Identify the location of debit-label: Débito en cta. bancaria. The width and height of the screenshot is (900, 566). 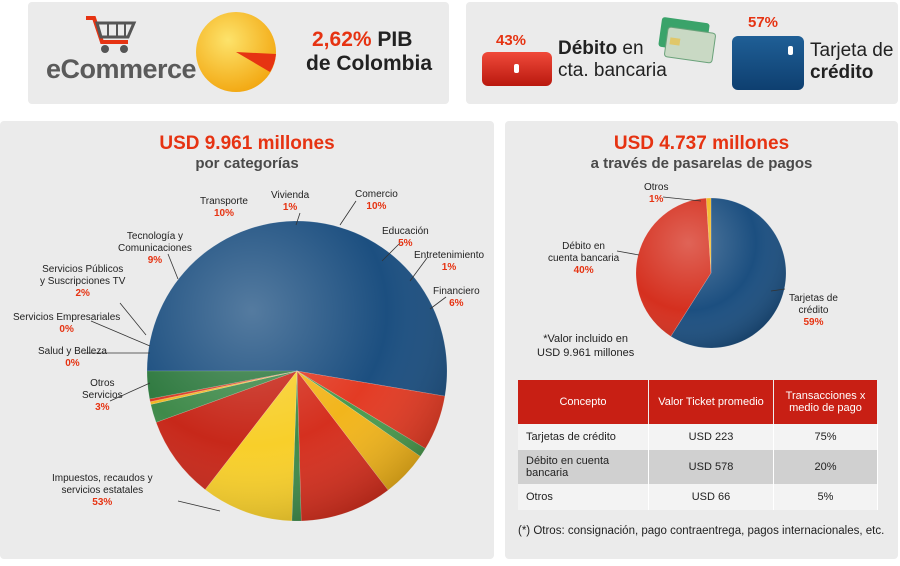
(612, 60).